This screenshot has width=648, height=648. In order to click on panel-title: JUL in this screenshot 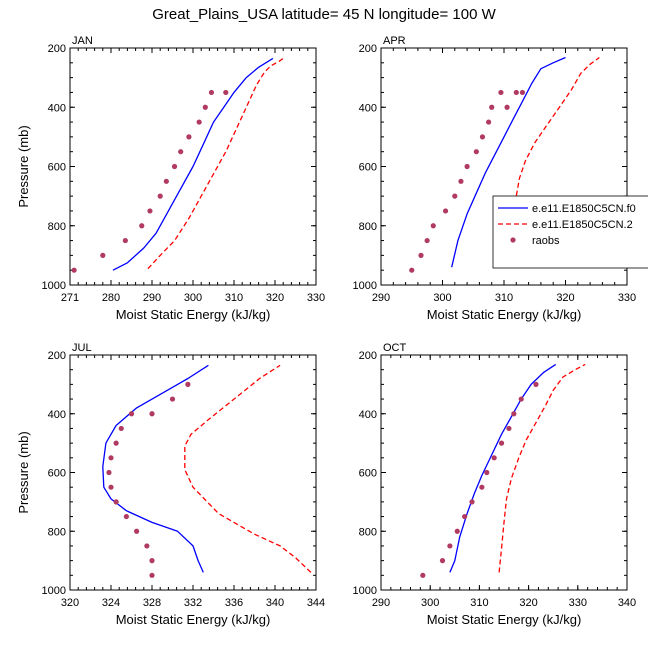, I will do `click(82, 348)`.